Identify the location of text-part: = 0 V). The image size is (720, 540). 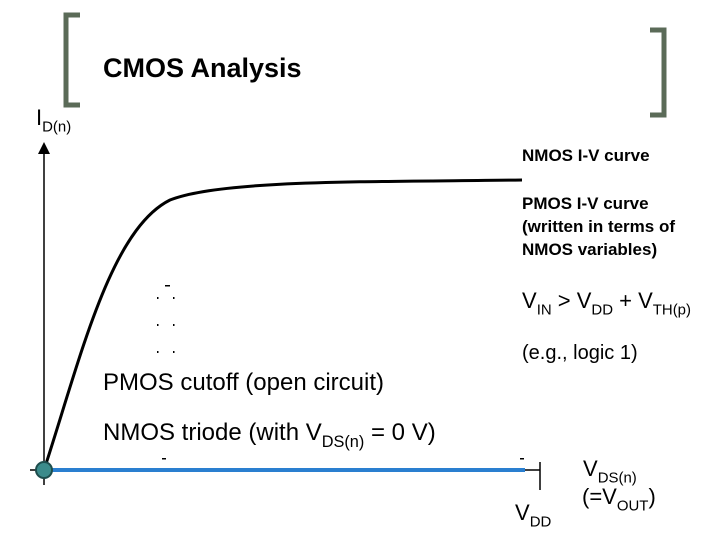
(399, 432).